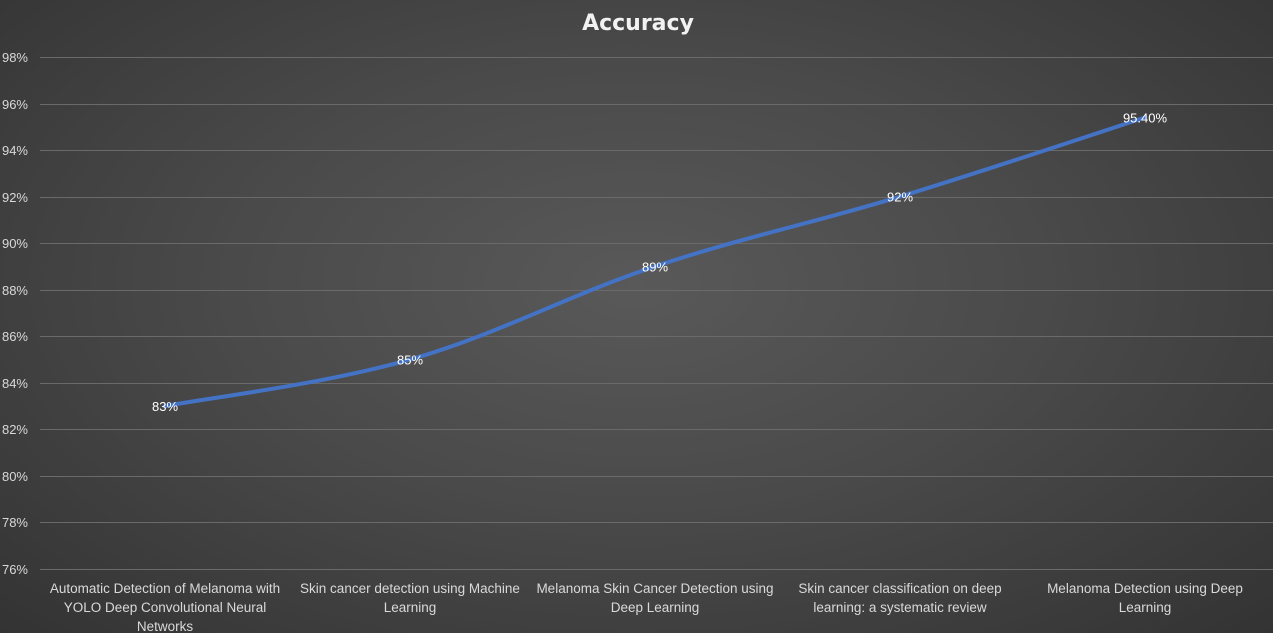 The image size is (1273, 633). Describe the element at coordinates (15, 476) in the screenshot. I see `y-tick-label: 80%` at that location.